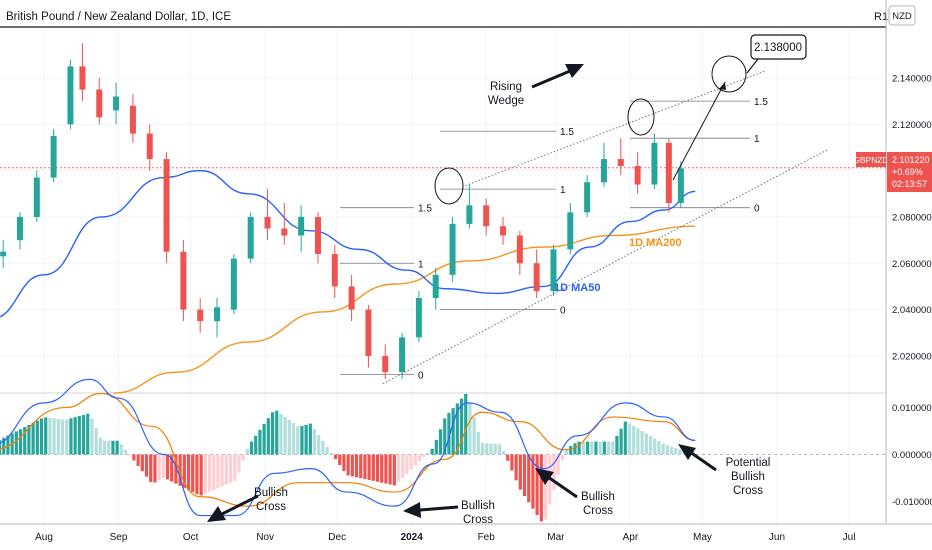  What do you see at coordinates (613, 129) in the screenshot?
I see `wedge-upper-line` at bounding box center [613, 129].